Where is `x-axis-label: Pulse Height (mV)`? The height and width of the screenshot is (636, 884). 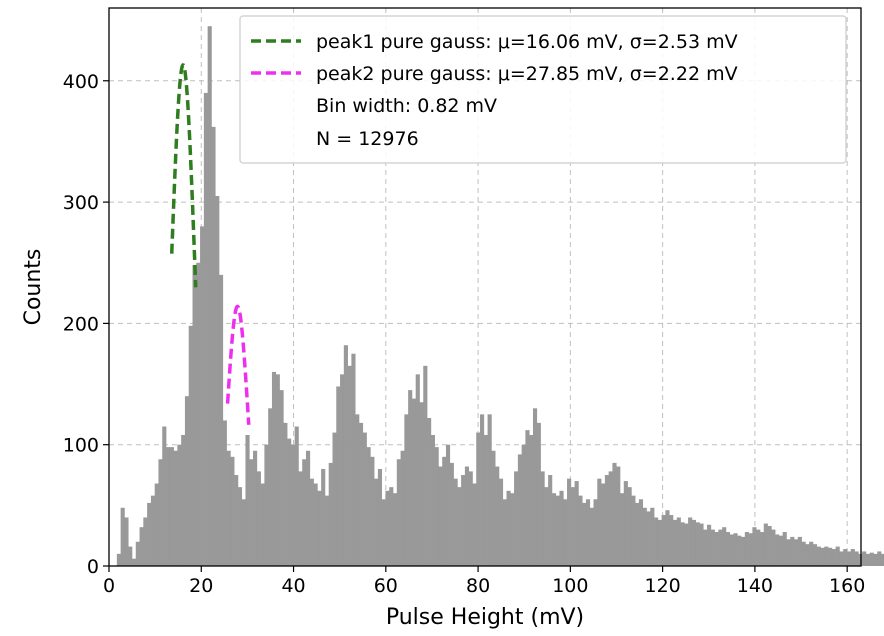 x-axis-label: Pulse Height (mV) is located at coordinates (485, 617).